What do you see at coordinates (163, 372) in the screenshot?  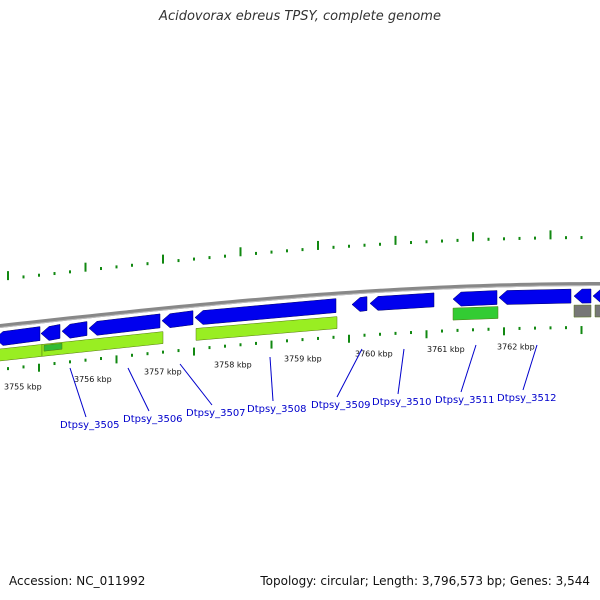 I see `kbp-tick-label: 3757 kbp` at bounding box center [163, 372].